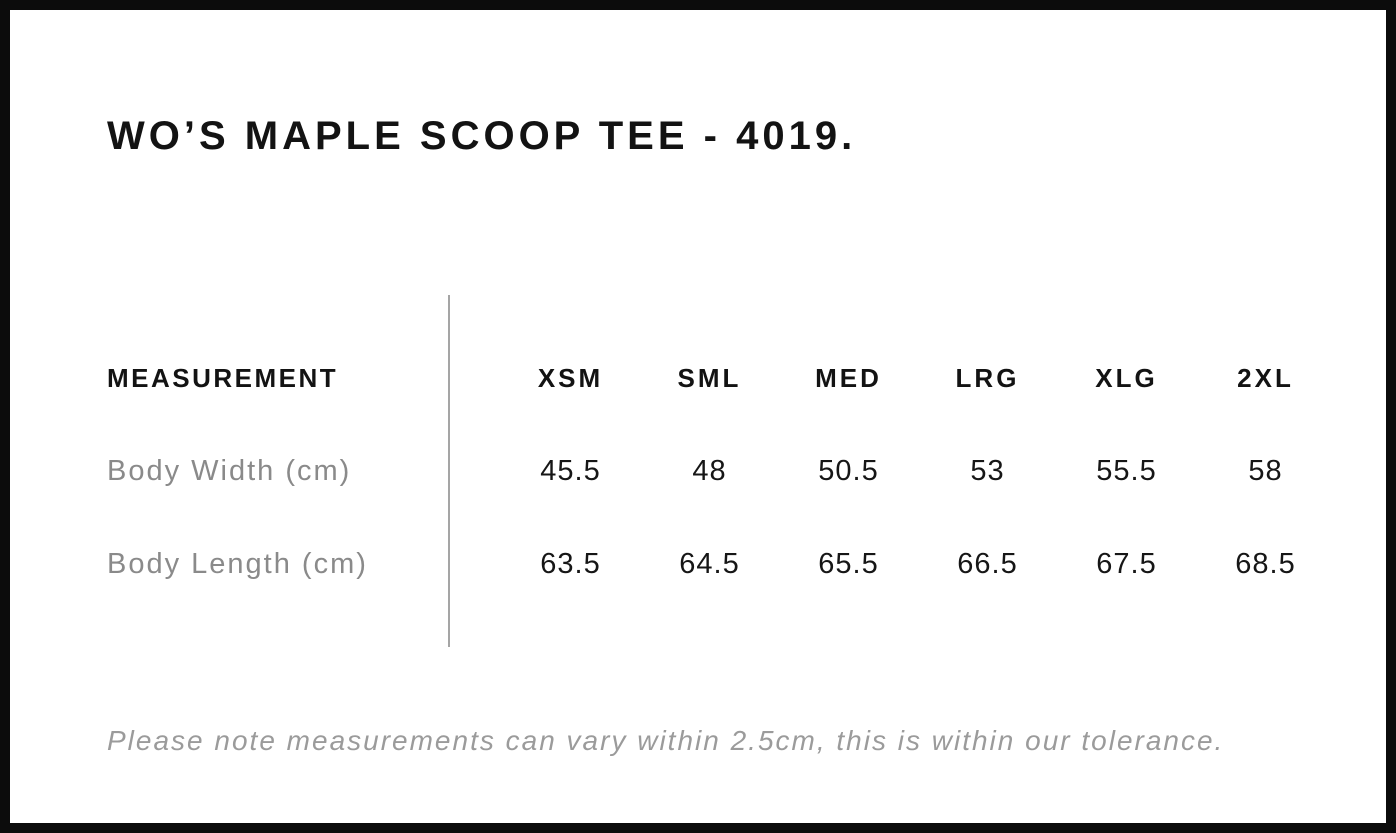 The image size is (1396, 833). What do you see at coordinates (1265, 378) in the screenshot?
I see `column-header-2xl: 2XL` at bounding box center [1265, 378].